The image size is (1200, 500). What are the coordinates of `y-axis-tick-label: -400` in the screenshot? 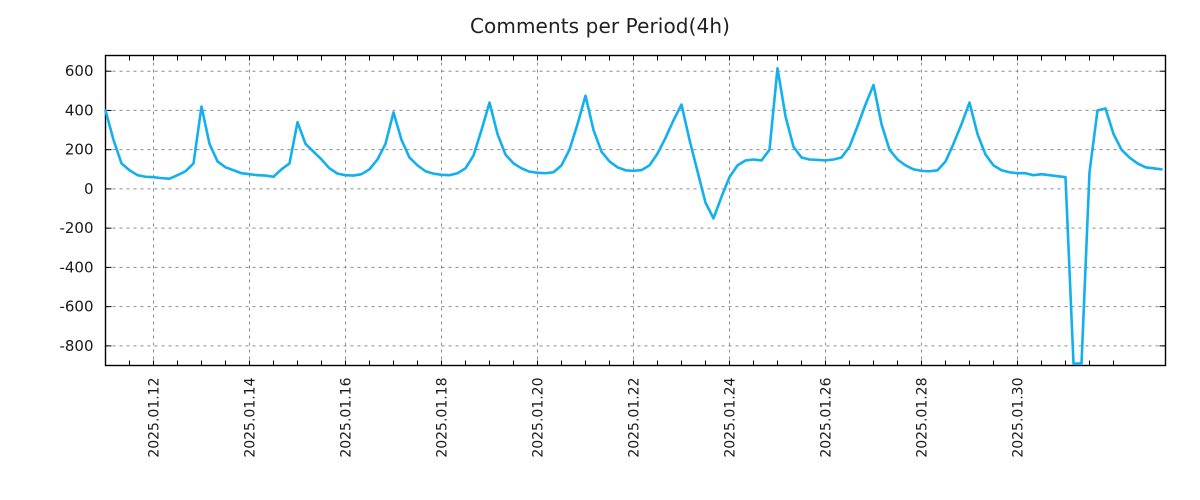 It's located at (76, 267).